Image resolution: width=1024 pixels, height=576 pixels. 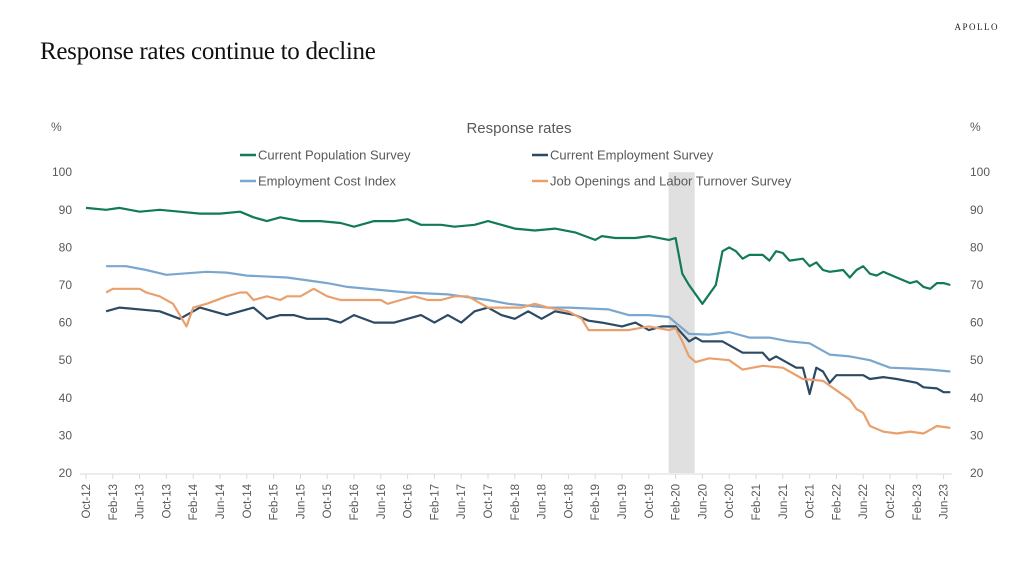 I want to click on x-tick-label: Jun-15, so click(x=301, y=501).